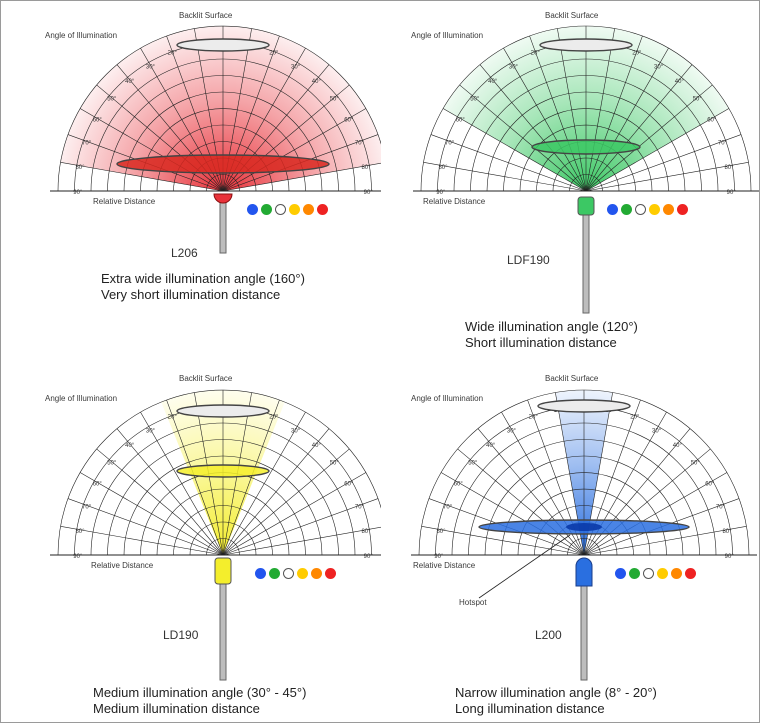 The height and width of the screenshot is (723, 760). Describe the element at coordinates (528, 260) in the screenshot. I see `model-label: LDF190` at that location.